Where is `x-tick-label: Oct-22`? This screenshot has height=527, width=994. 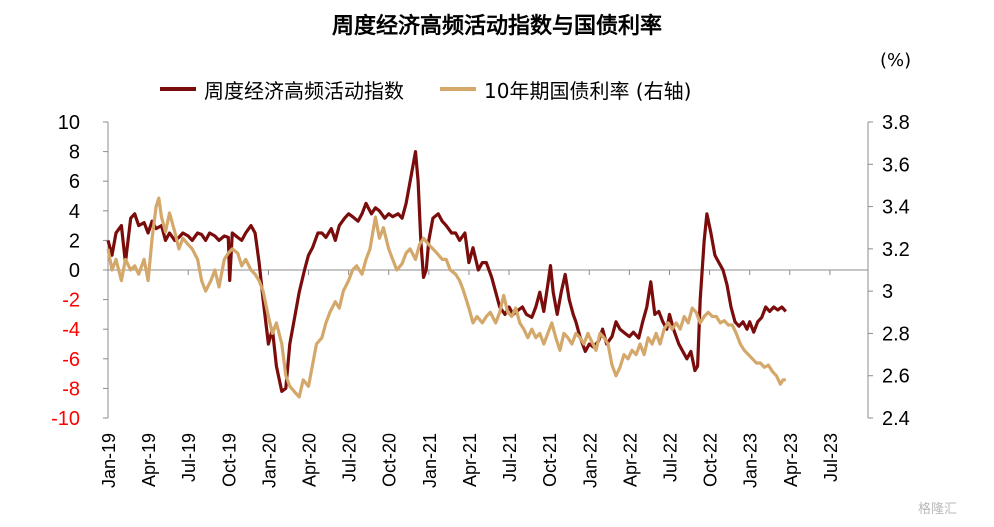
x-tick-label: Oct-22 is located at coordinates (711, 460).